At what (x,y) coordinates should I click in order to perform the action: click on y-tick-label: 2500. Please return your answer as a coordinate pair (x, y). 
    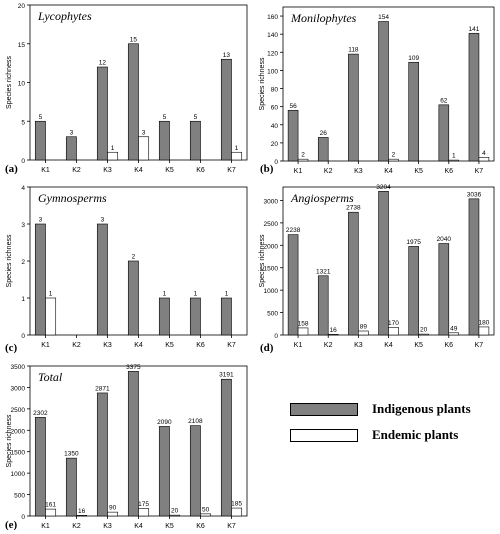
    Looking at the image, I should click on (18, 410).